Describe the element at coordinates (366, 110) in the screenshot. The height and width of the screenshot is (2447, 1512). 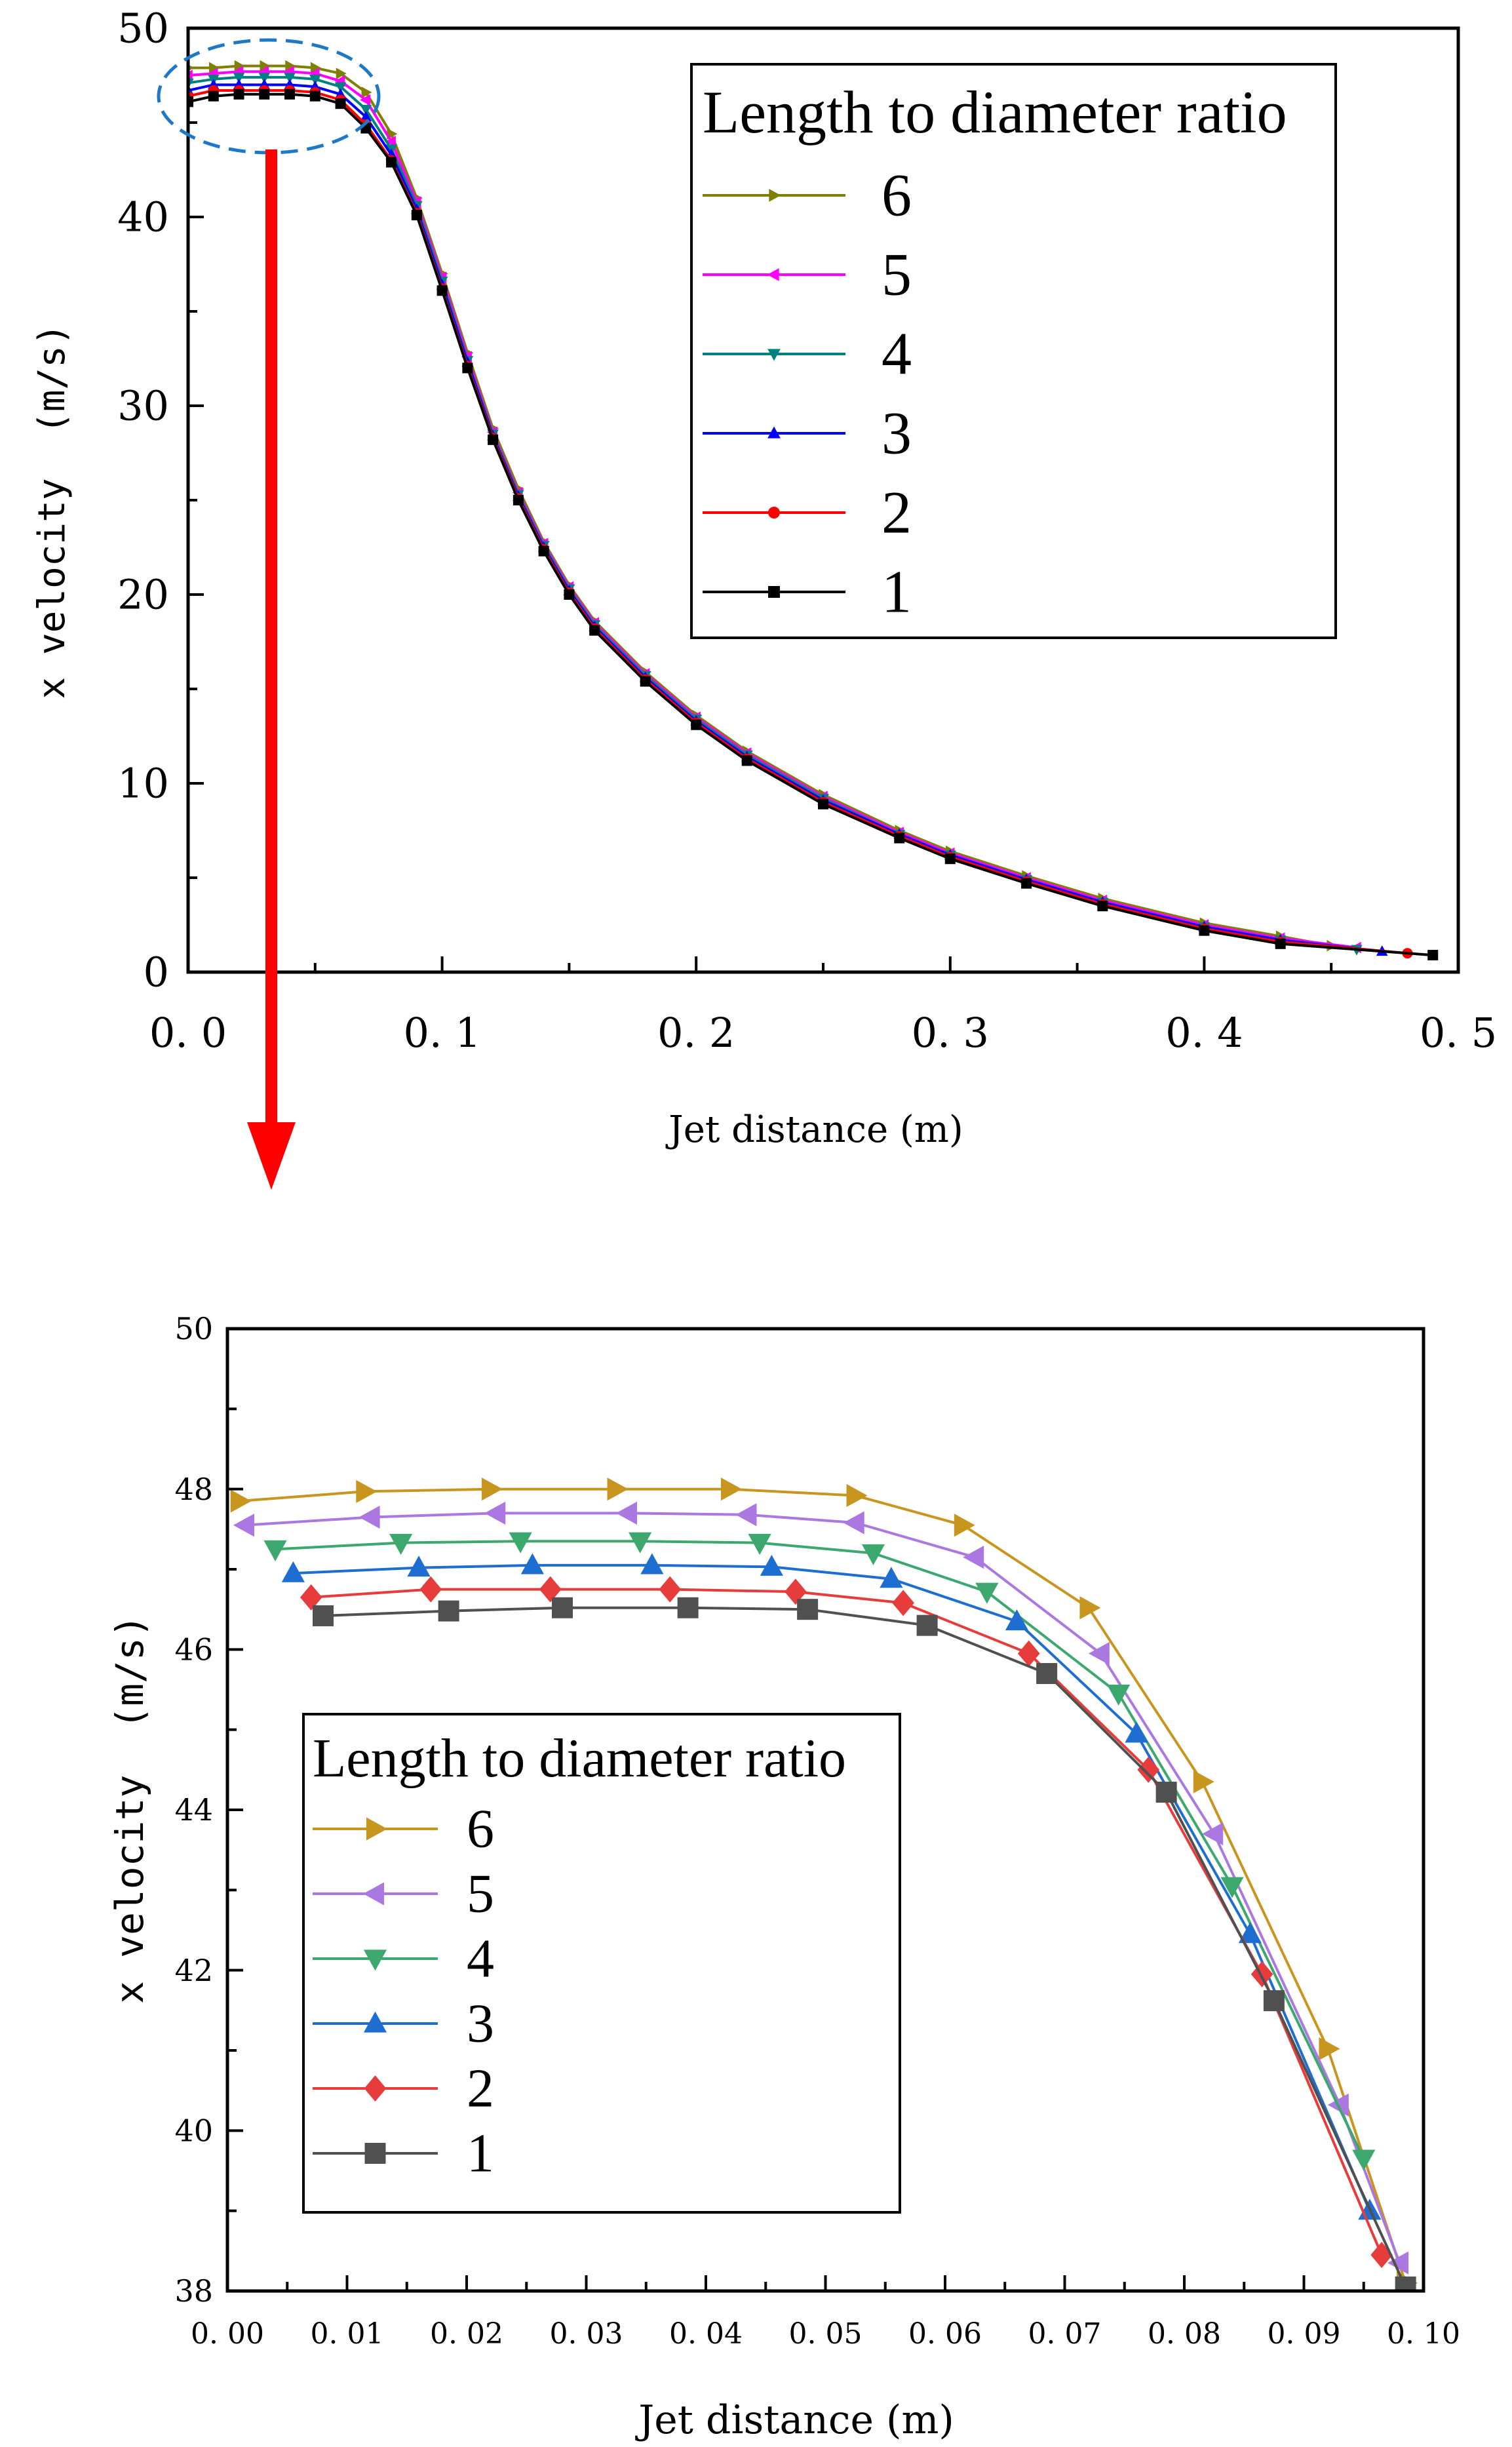
I see `full-series-4-point` at that location.